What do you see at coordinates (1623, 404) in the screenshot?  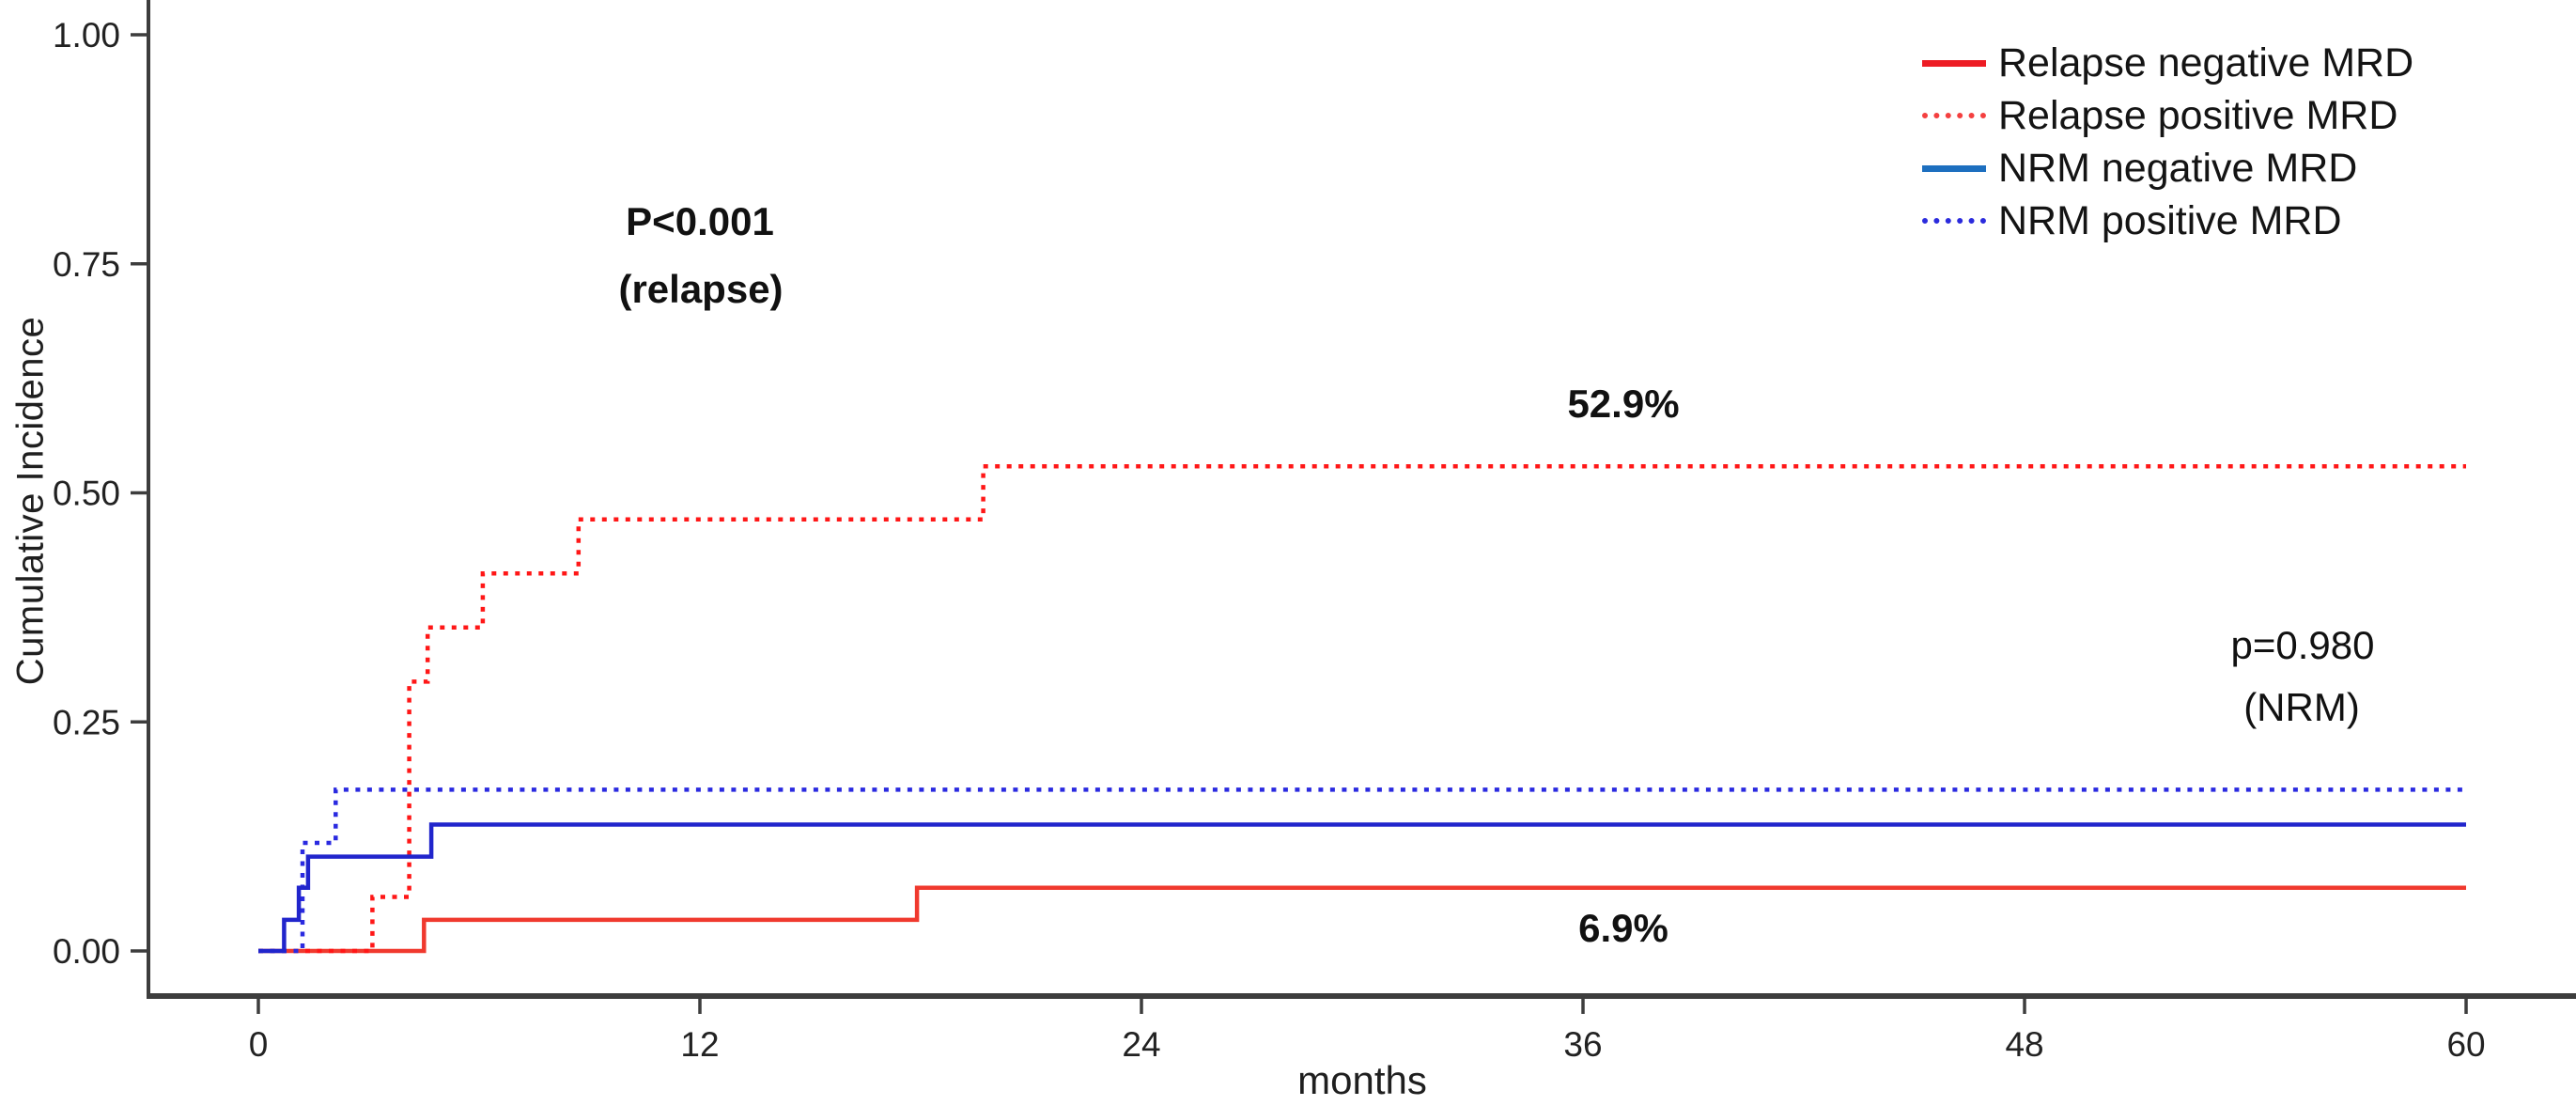 I see `annotation-relapse-positive-final: 52.9%` at bounding box center [1623, 404].